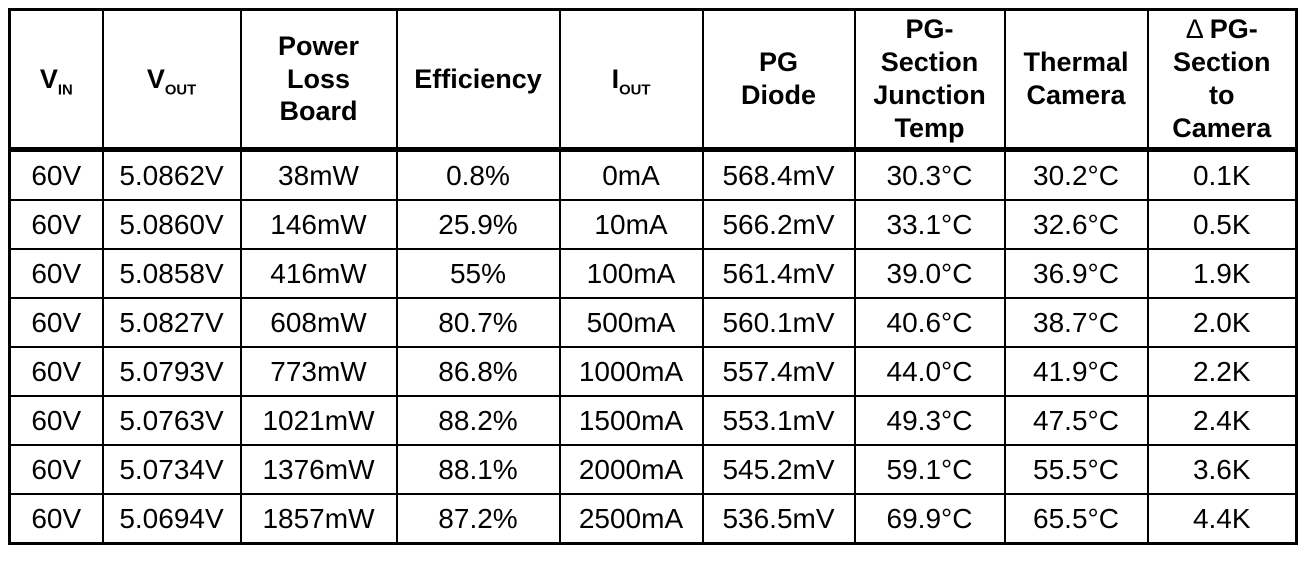 Image resolution: width=1303 pixels, height=573 pixels. I want to click on col-header-vout: VOUT, so click(171, 80).